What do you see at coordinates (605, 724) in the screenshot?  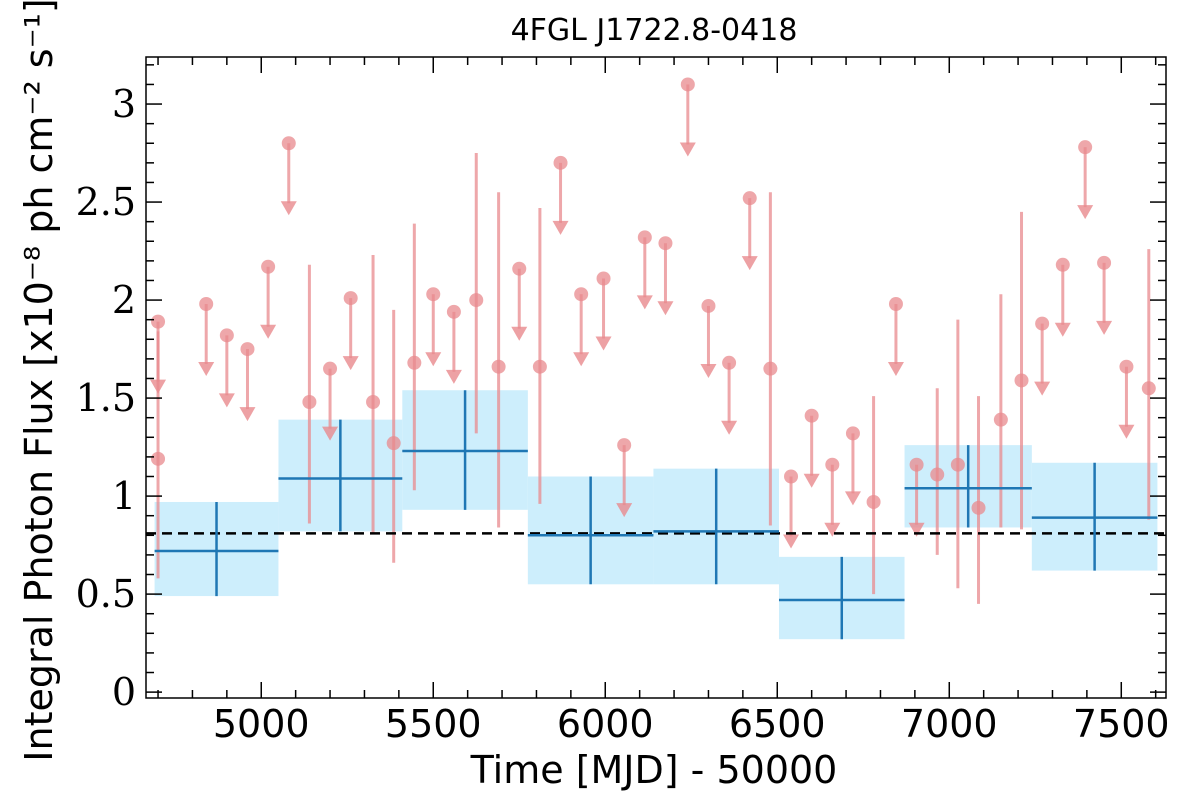 I see `x-tick-label: 6000` at bounding box center [605, 724].